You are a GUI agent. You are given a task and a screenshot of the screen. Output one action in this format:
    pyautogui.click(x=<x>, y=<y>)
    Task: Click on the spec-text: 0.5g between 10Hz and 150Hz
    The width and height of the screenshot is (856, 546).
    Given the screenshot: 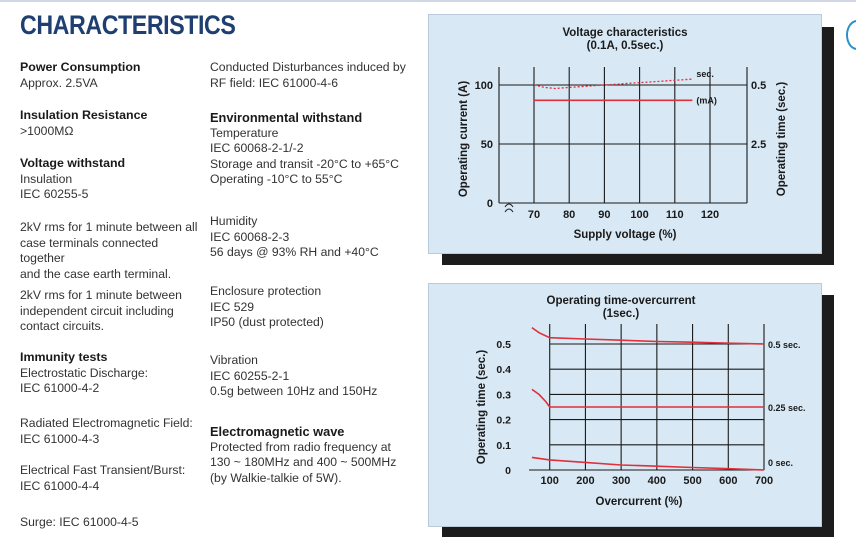 What is the action you would take?
    pyautogui.click(x=294, y=391)
    